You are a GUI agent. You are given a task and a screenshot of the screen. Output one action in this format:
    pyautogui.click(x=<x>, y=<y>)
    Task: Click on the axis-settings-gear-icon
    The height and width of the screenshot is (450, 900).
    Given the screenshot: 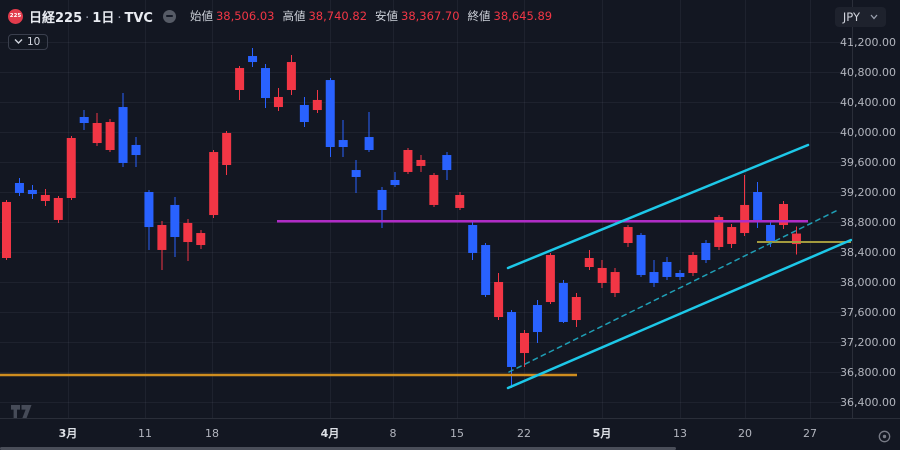 What is the action you would take?
    pyautogui.click(x=884, y=436)
    